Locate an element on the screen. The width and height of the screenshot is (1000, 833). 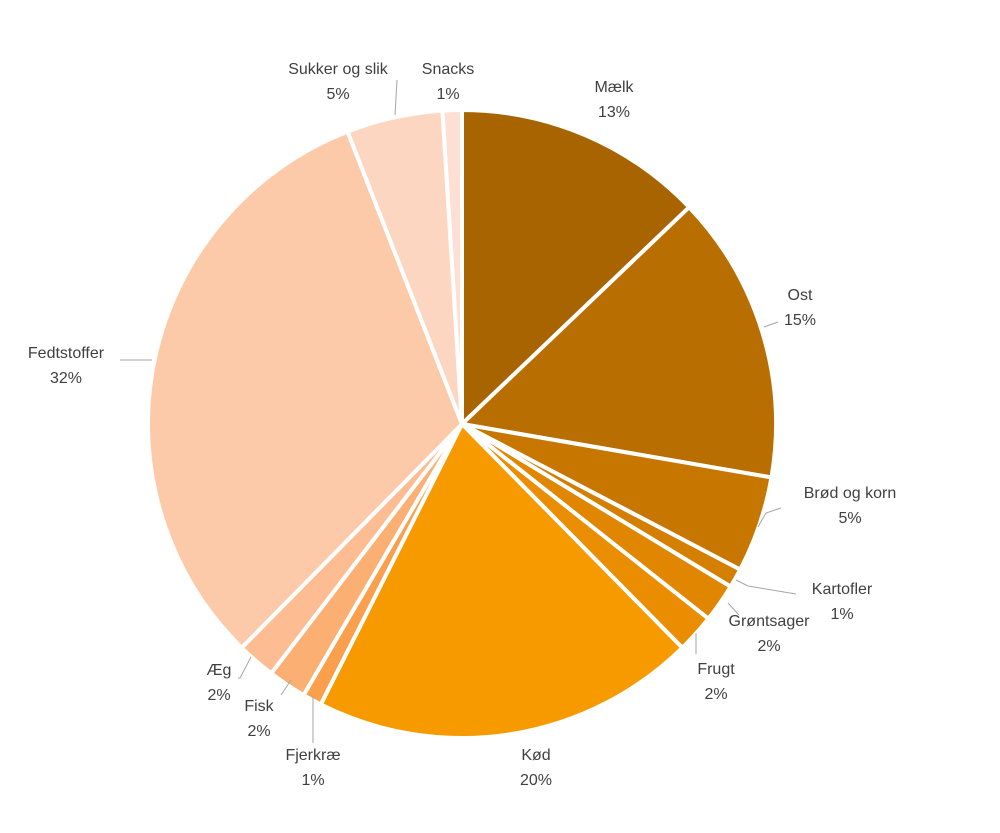
slice-label: Æg 2% is located at coordinates (219, 683).